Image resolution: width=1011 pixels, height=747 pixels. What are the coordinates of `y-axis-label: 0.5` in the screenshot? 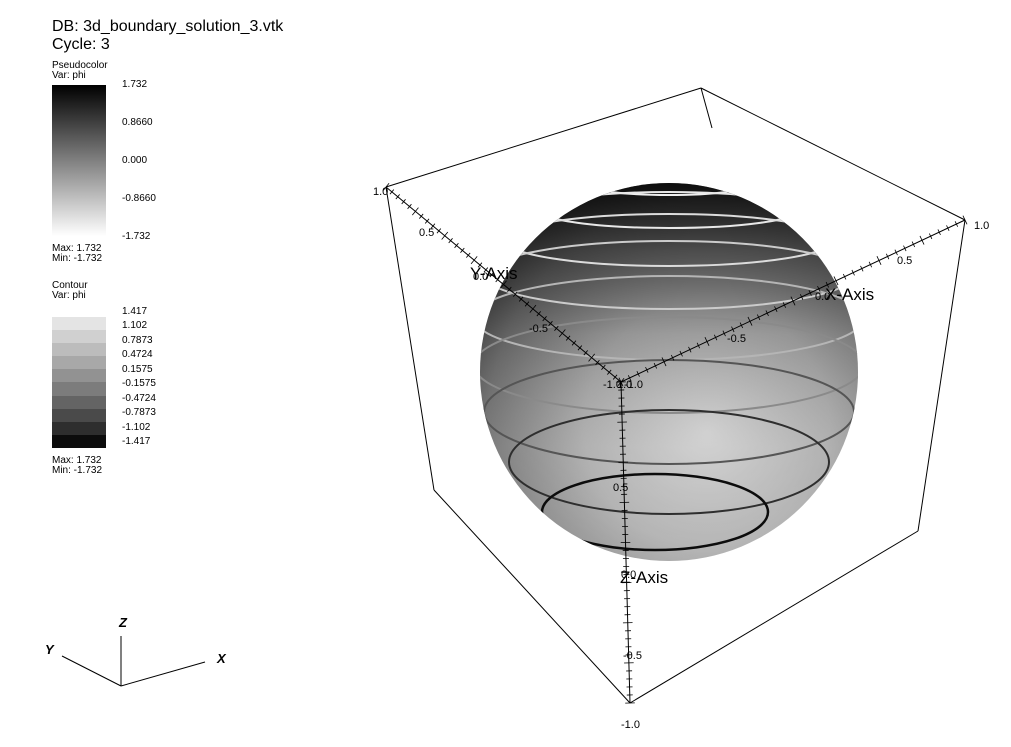 It's located at (426, 233).